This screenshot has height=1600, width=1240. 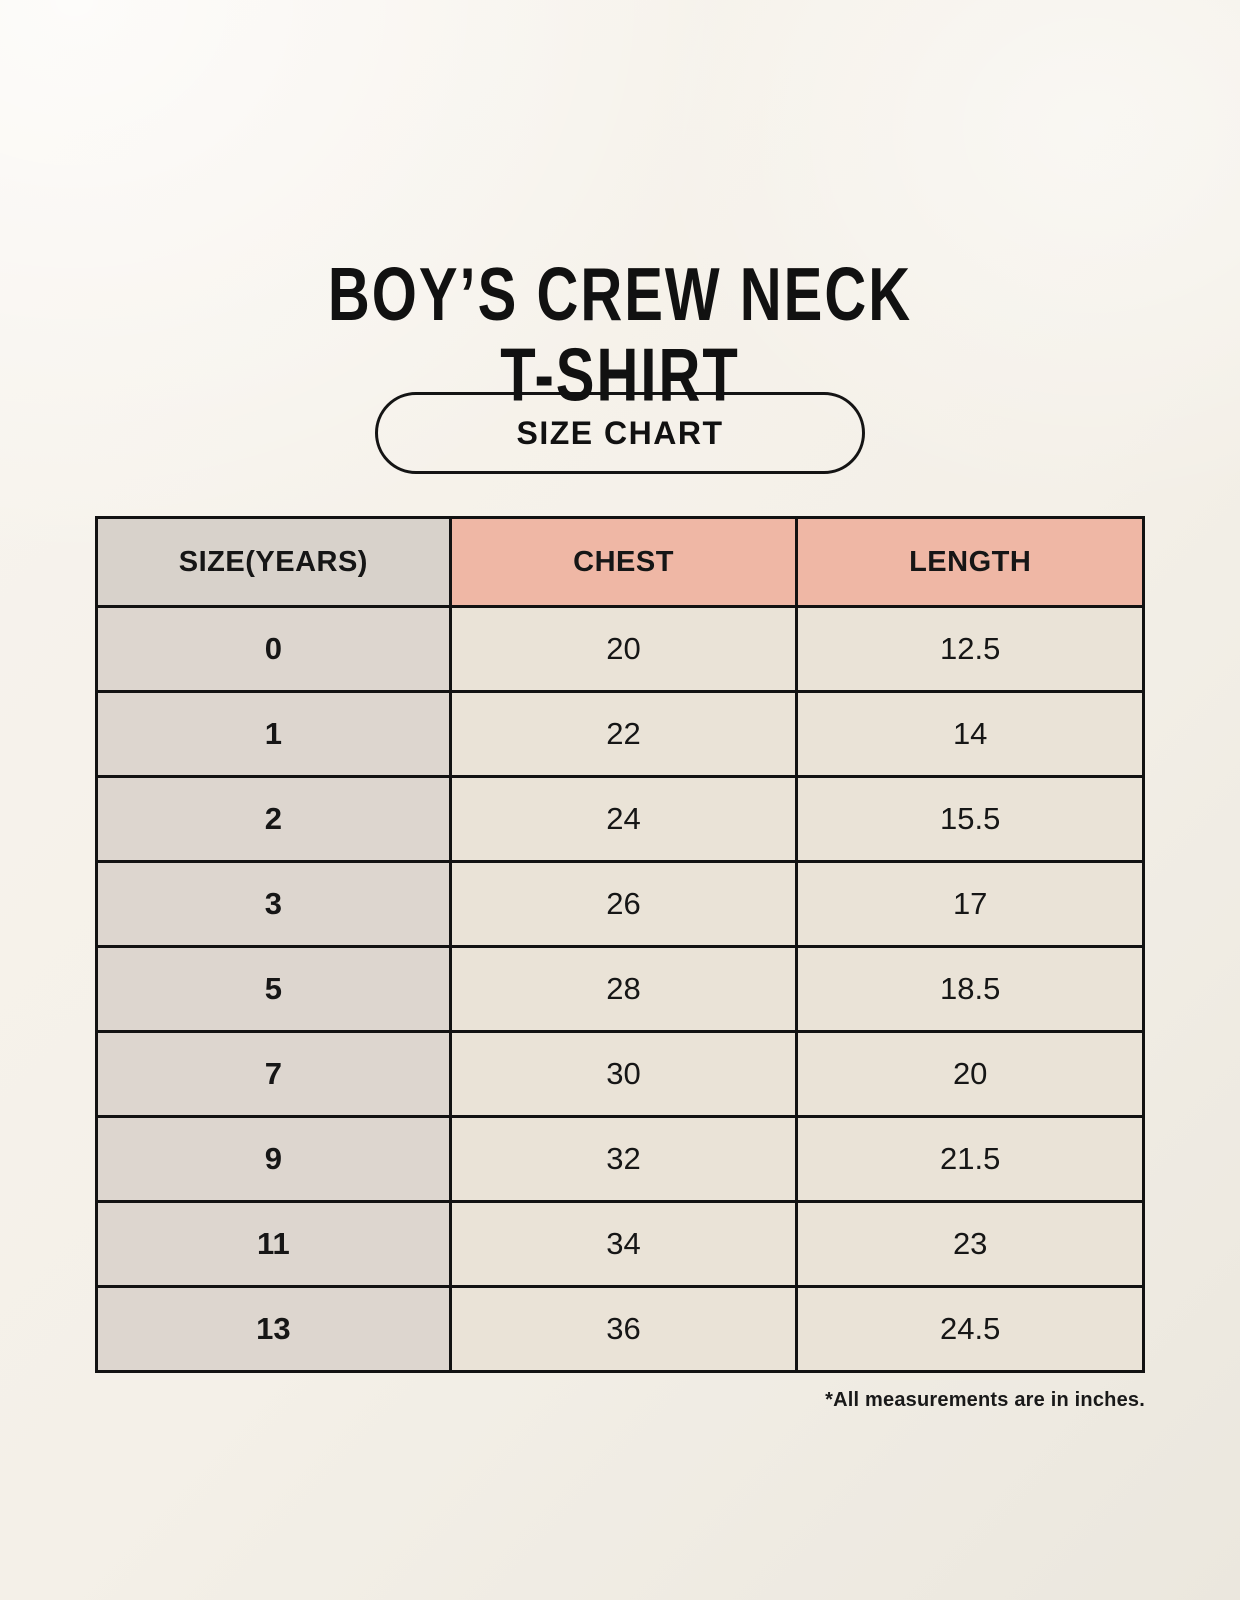 I want to click on length-cell: 14, so click(x=970, y=734).